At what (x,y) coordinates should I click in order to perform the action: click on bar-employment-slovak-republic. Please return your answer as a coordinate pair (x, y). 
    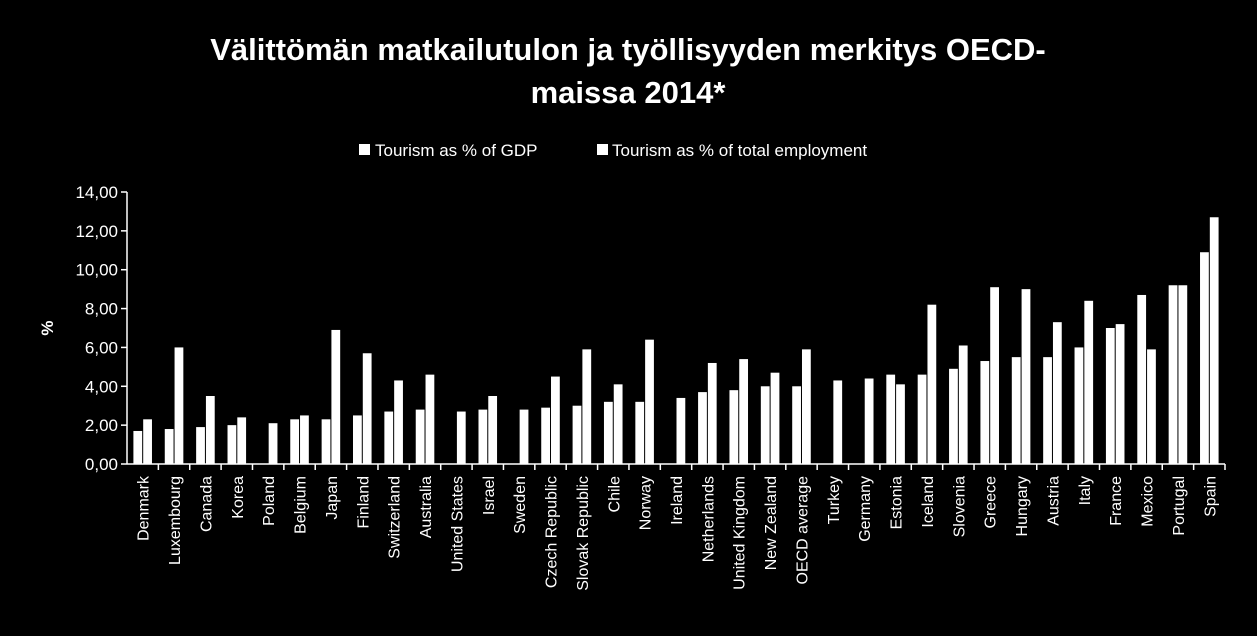
    Looking at the image, I should click on (587, 406).